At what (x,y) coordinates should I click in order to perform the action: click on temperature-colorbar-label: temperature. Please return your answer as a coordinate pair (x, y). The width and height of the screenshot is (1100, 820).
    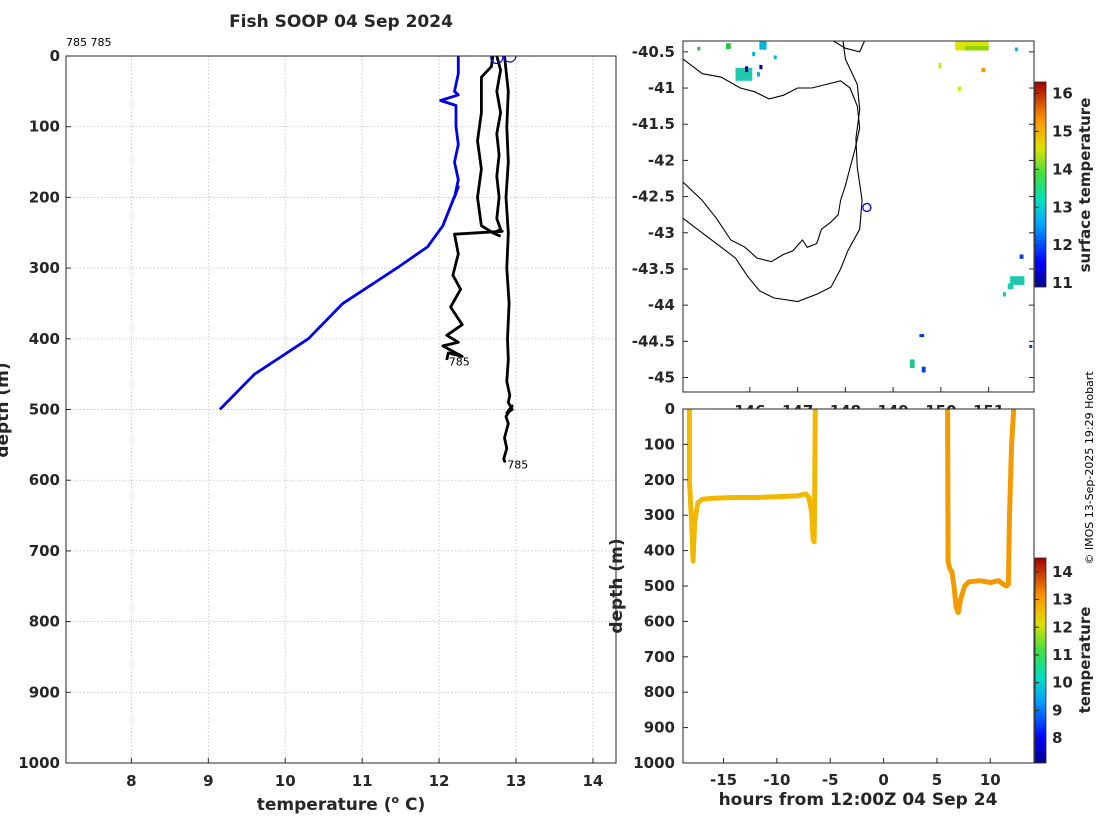
    Looking at the image, I should click on (1085, 660).